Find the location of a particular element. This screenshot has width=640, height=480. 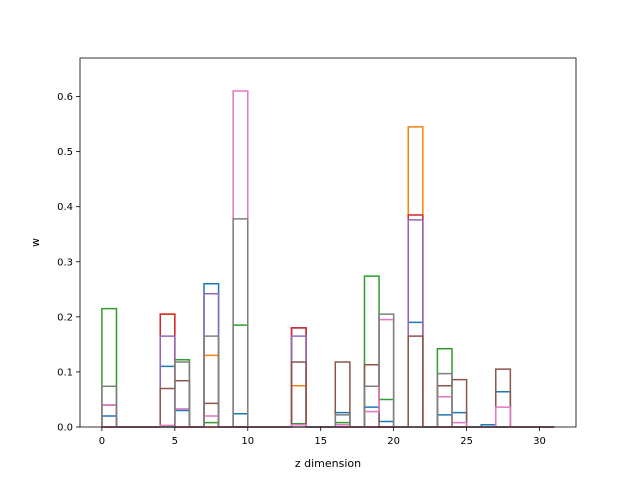

y-axis: 0.0 0.1 0.2 0.3 0.4 0.5 0.6 is located at coordinates (68, 263).